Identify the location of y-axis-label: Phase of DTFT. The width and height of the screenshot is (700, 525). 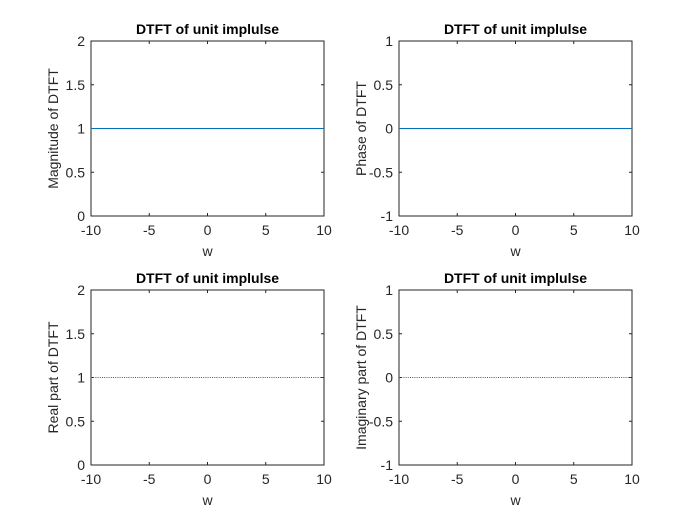
(361, 128).